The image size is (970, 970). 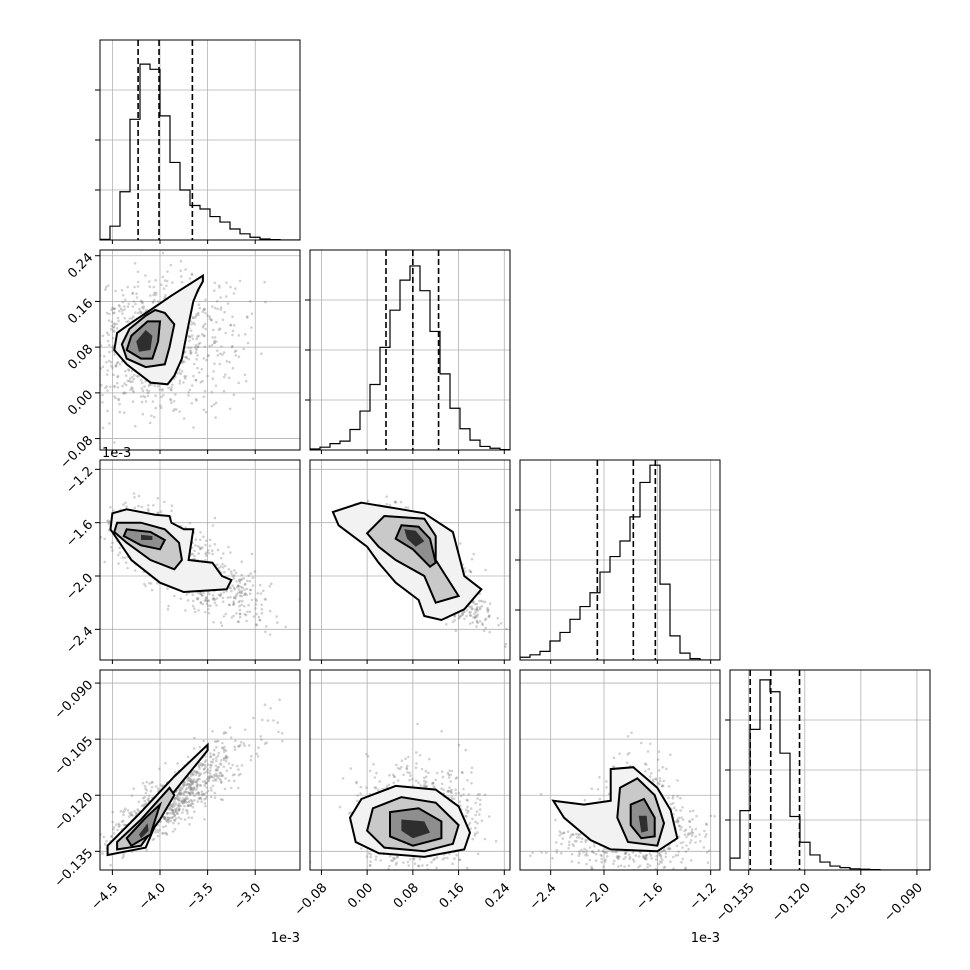 I want to click on x-tick-label: −3.5, so click(x=200, y=896).